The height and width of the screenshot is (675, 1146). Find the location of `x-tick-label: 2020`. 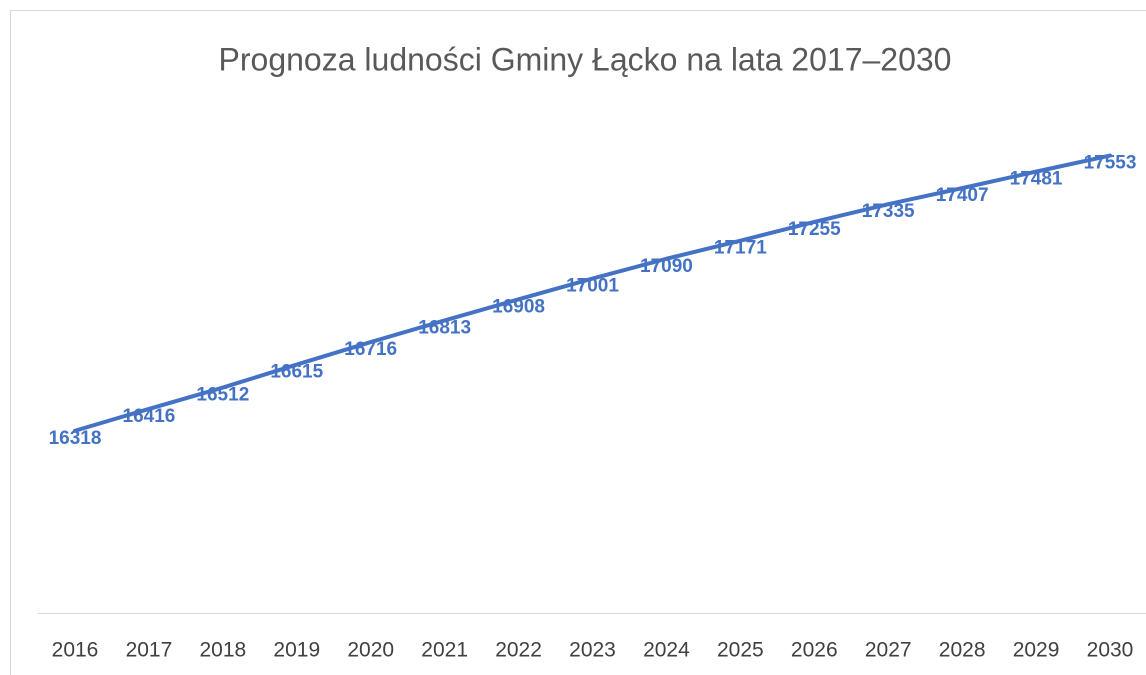

x-tick-label: 2020 is located at coordinates (370, 650).